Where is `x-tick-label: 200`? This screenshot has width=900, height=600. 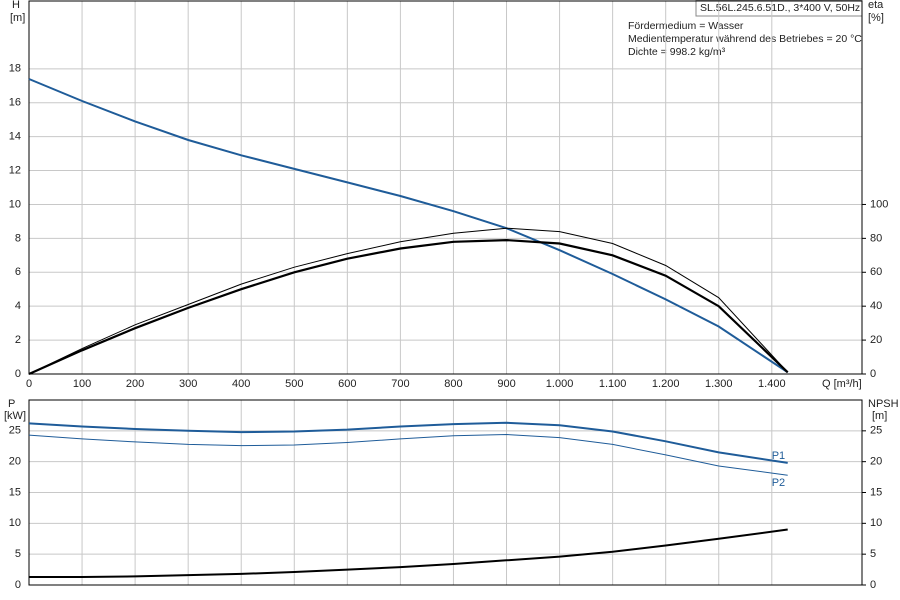
x-tick-label: 200 is located at coordinates (135, 384).